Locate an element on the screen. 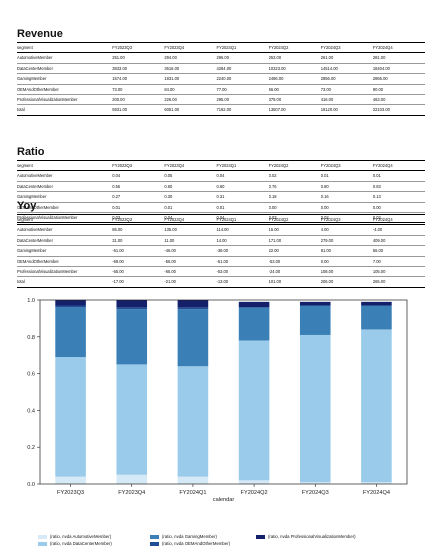 Image resolution: width=442 pixels, height=553 pixels. table-cell: 18120.00 is located at coordinates (329, 110).